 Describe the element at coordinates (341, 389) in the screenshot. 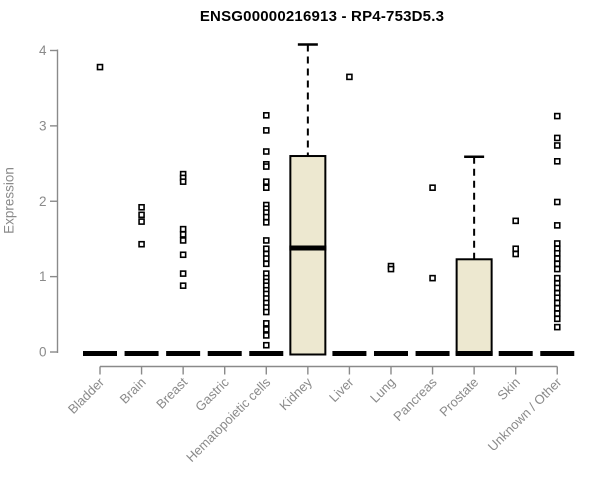

I see `x-category-label: Liver` at that location.